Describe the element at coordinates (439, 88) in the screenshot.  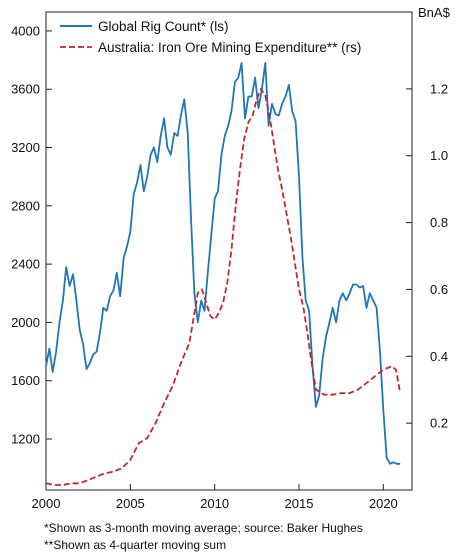
I see `y-right-tick-label: 1.2` at that location.